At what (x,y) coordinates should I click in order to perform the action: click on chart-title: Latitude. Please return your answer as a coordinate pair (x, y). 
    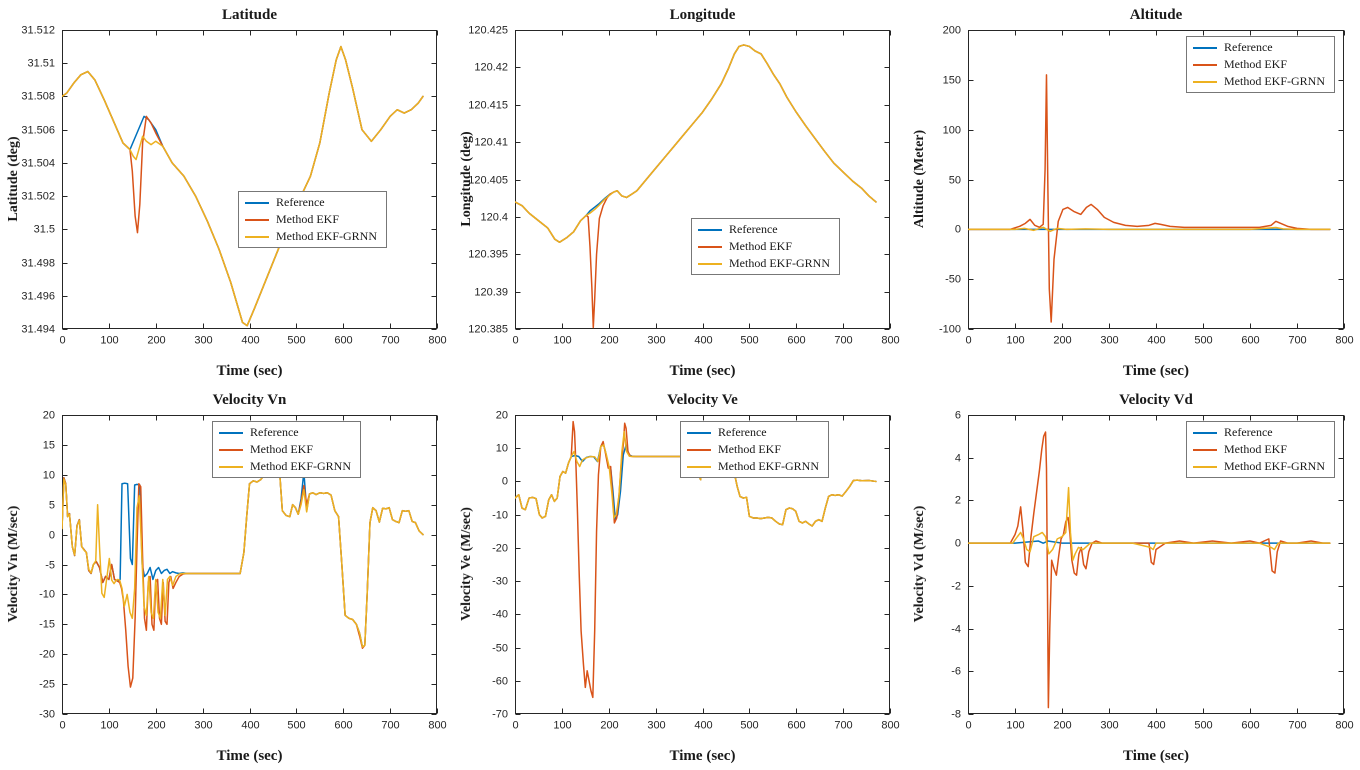
    Looking at the image, I should click on (249, 15).